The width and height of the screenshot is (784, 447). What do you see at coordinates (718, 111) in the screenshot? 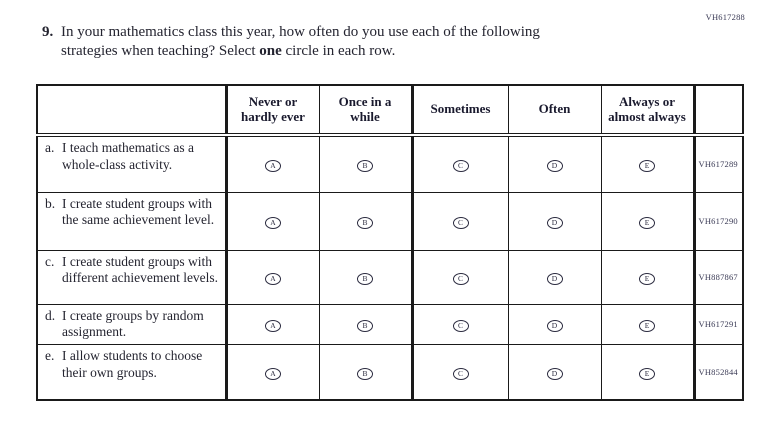
I see `code-column-header` at bounding box center [718, 111].